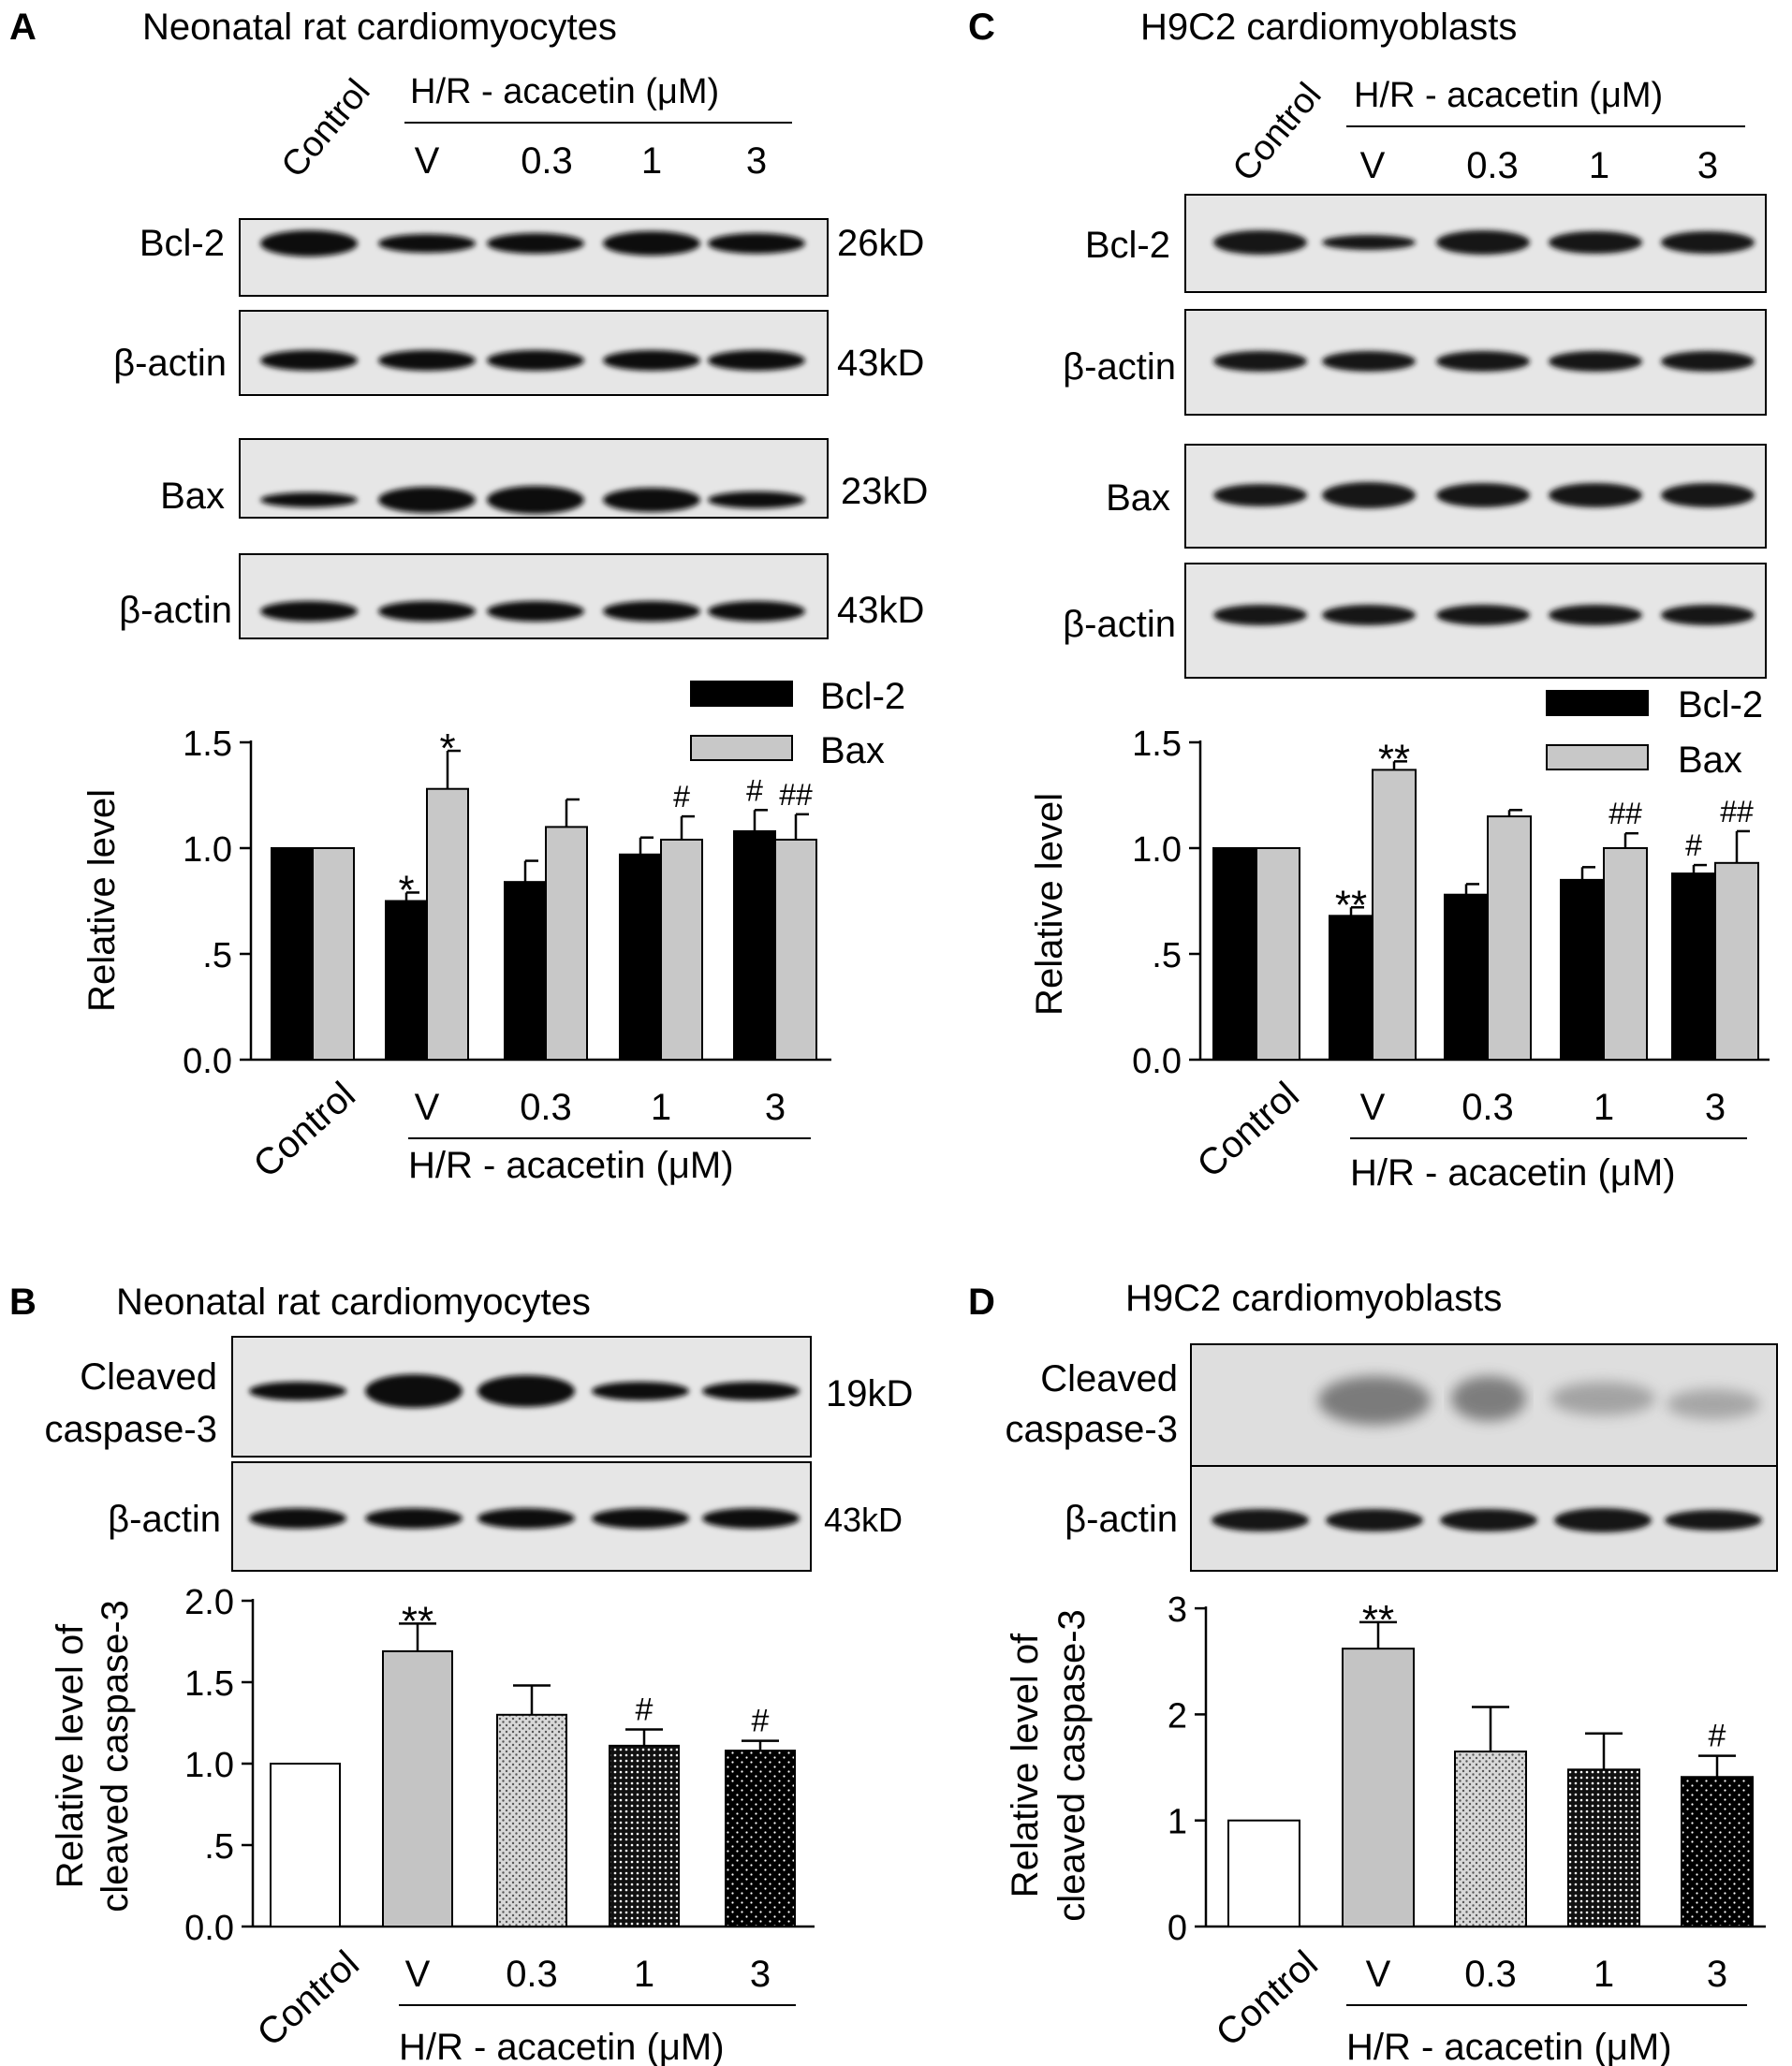 The width and height of the screenshot is (1792, 2066). Describe the element at coordinates (217, 955) in the screenshot. I see `chart-a-ytick-label-1: .5` at that location.